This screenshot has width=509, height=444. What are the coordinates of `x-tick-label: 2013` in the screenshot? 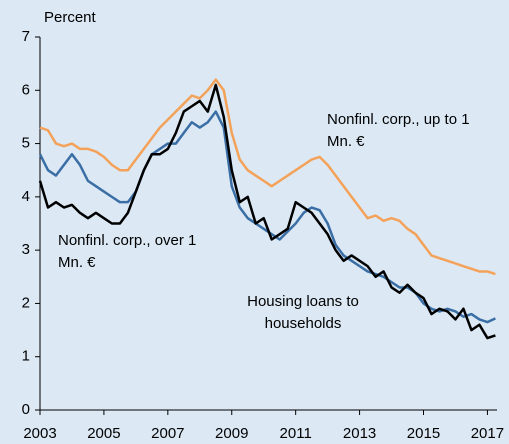 It's located at (359, 433).